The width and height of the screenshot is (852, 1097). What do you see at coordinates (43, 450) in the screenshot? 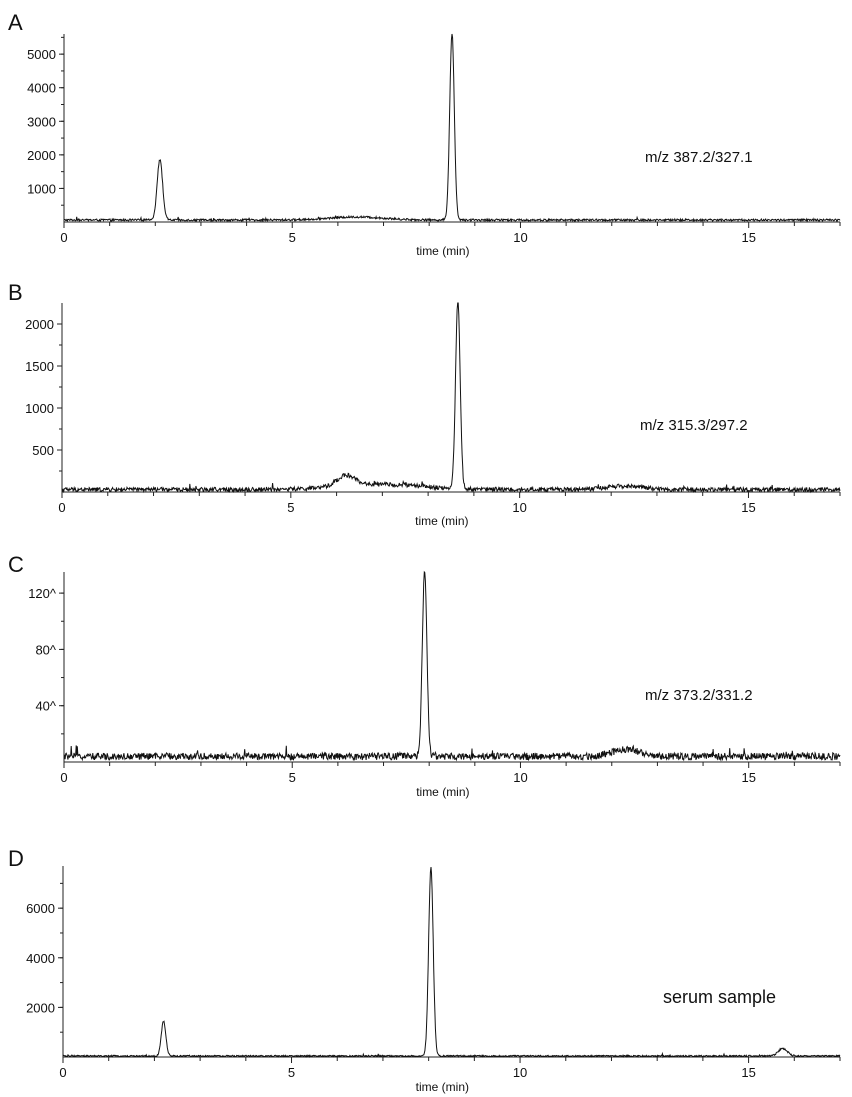
I see `y-tick-label: 500` at bounding box center [43, 450].